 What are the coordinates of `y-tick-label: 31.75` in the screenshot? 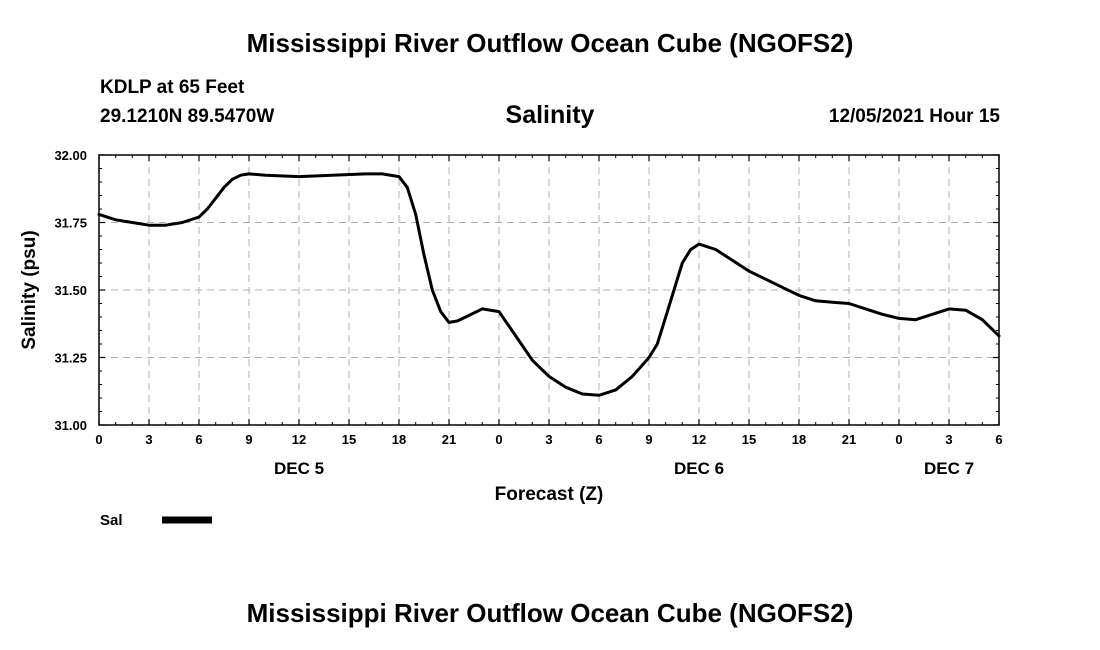 It's located at (70, 223).